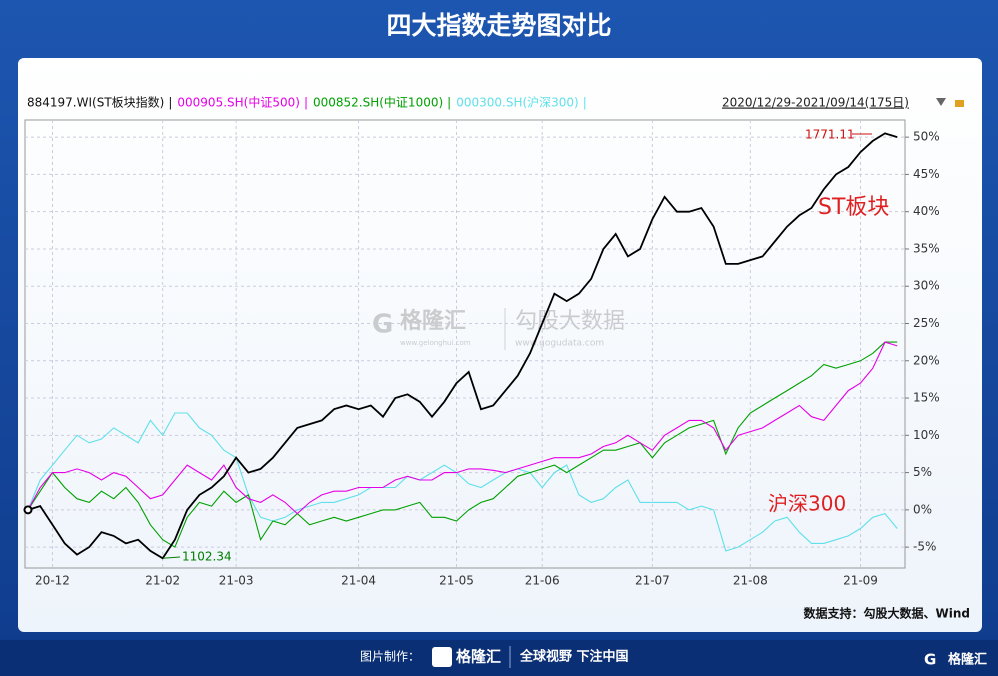  I want to click on y-tick-label: -5%, so click(924, 547).